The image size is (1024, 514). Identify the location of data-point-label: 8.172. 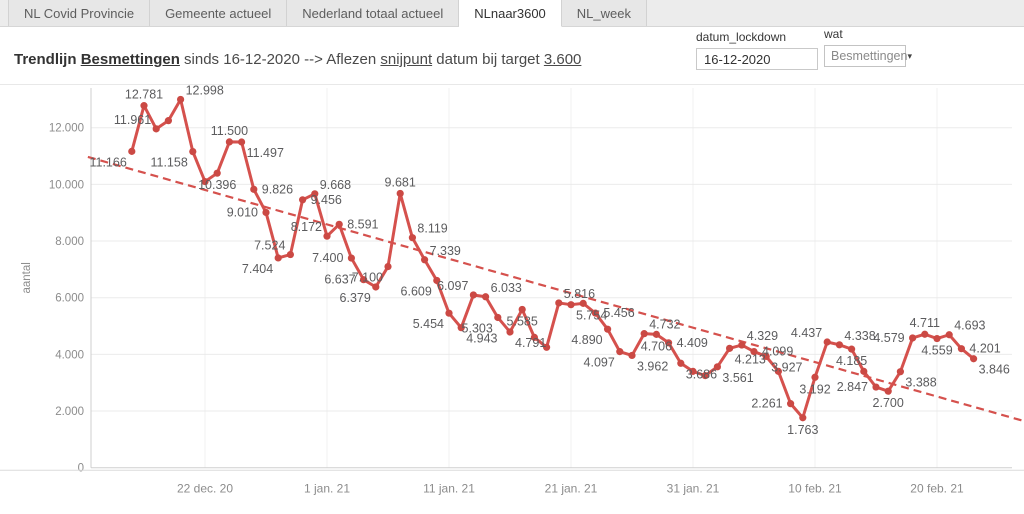
(306, 227).